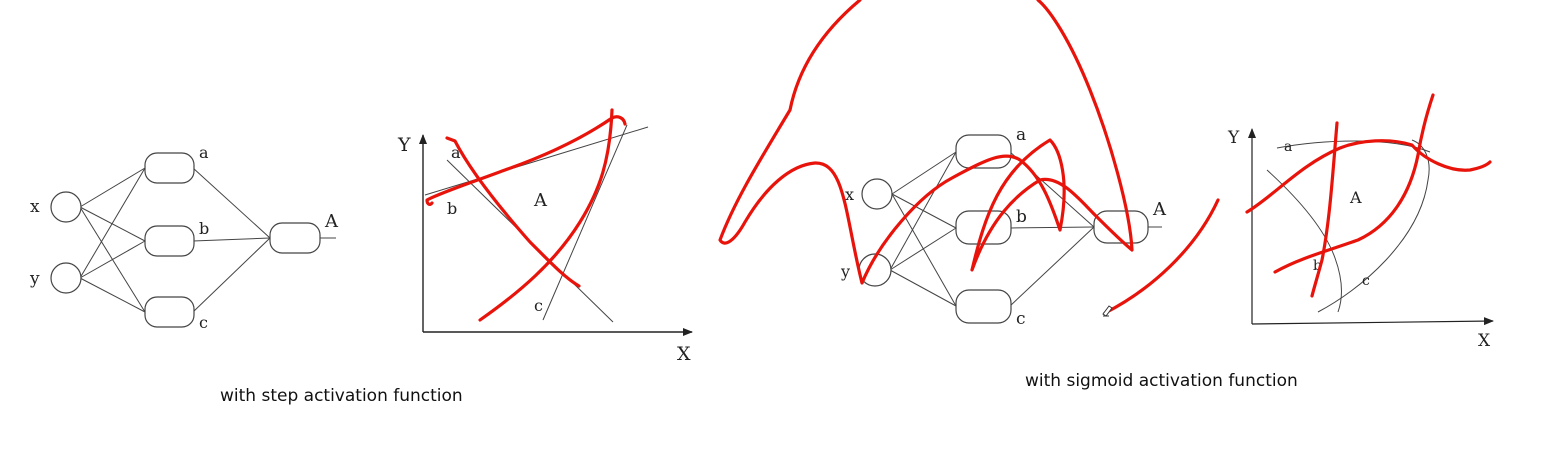 The width and height of the screenshot is (1556, 449). I want to click on input-node-y, so click(66, 278).